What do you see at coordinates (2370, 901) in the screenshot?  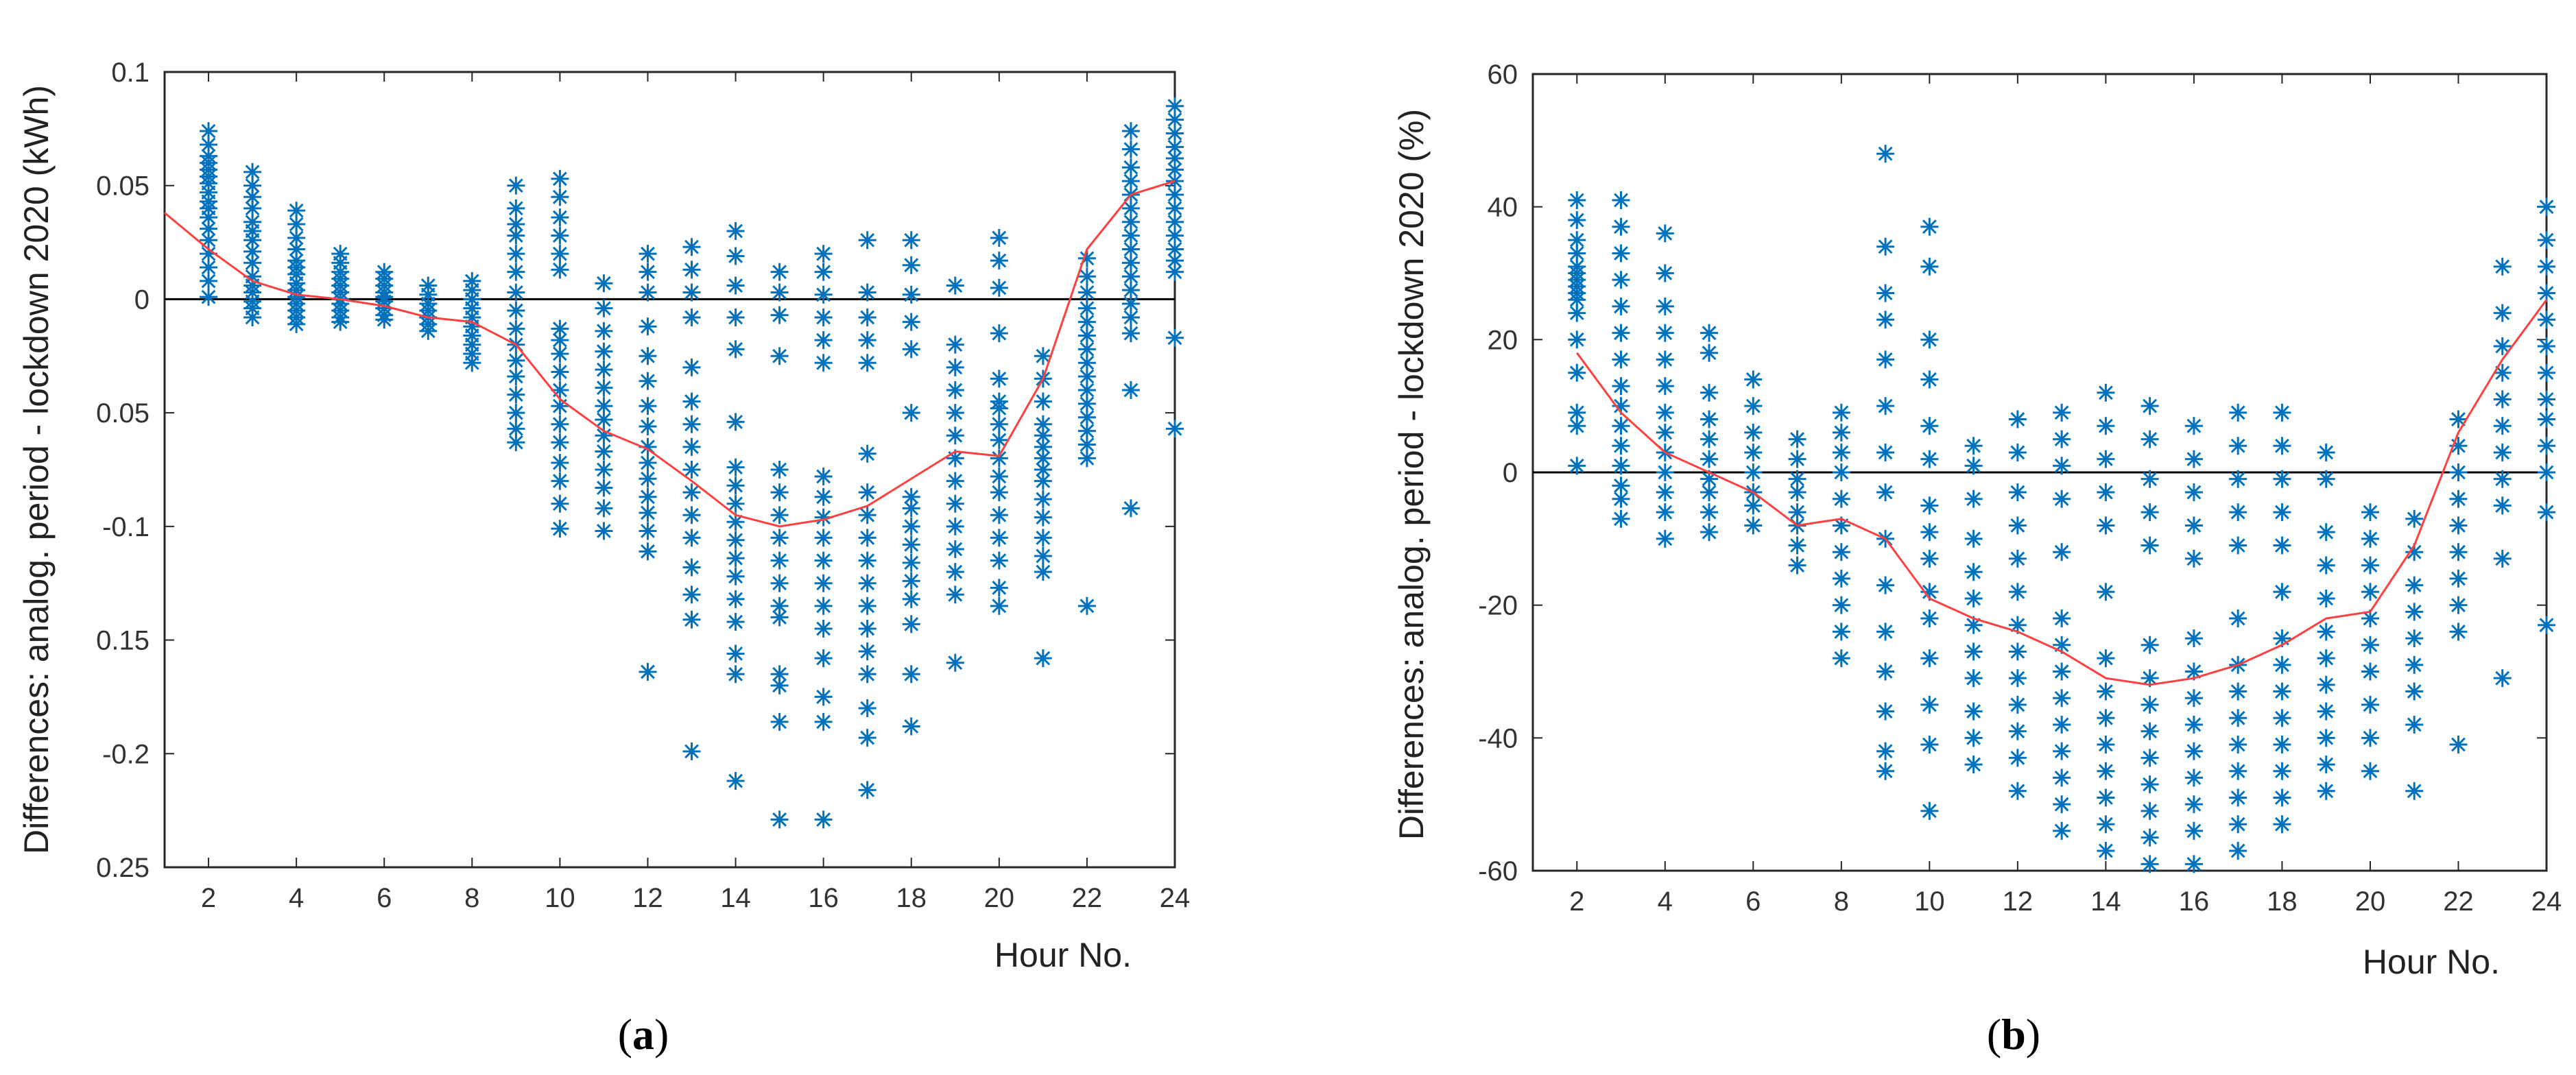 I see `plot-b-x-tick-label: 20` at bounding box center [2370, 901].